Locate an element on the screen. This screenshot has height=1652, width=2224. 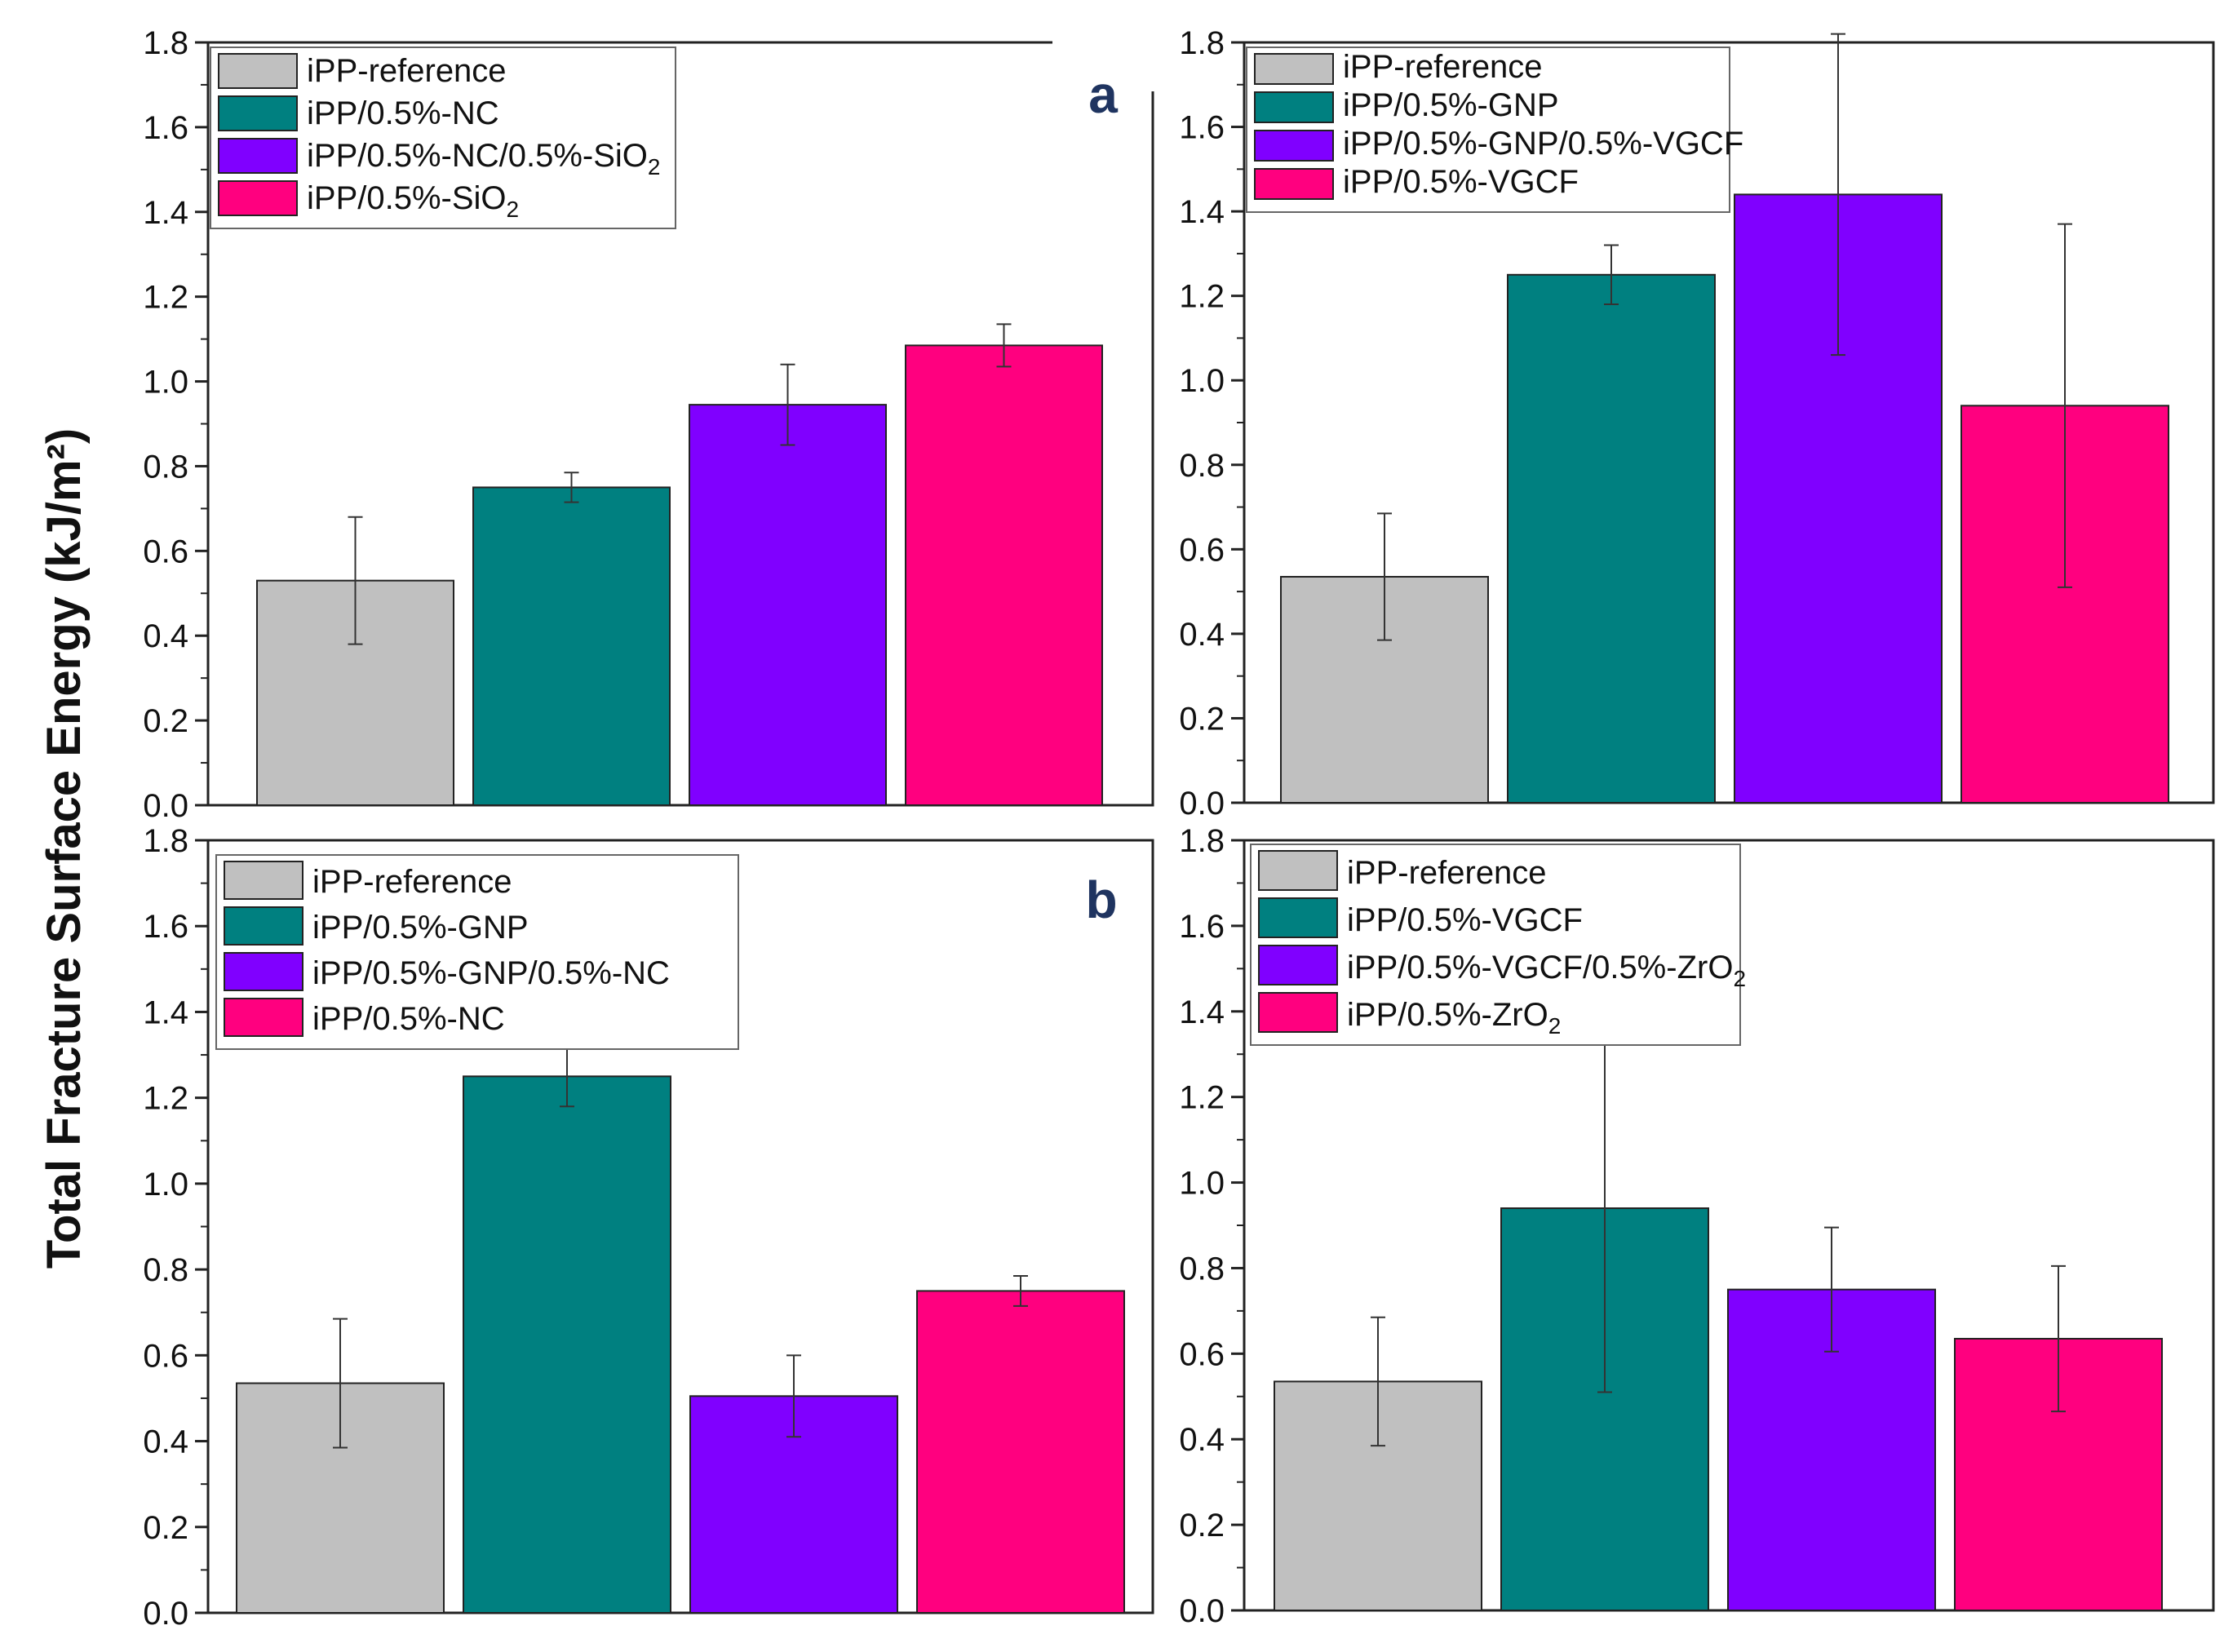
legend-entry: iPP/0.5%-GNP/0.5%-NC is located at coordinates (491, 973).